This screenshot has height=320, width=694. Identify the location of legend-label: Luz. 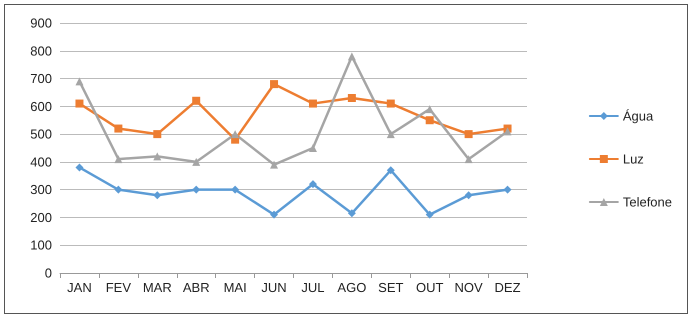
(633, 159).